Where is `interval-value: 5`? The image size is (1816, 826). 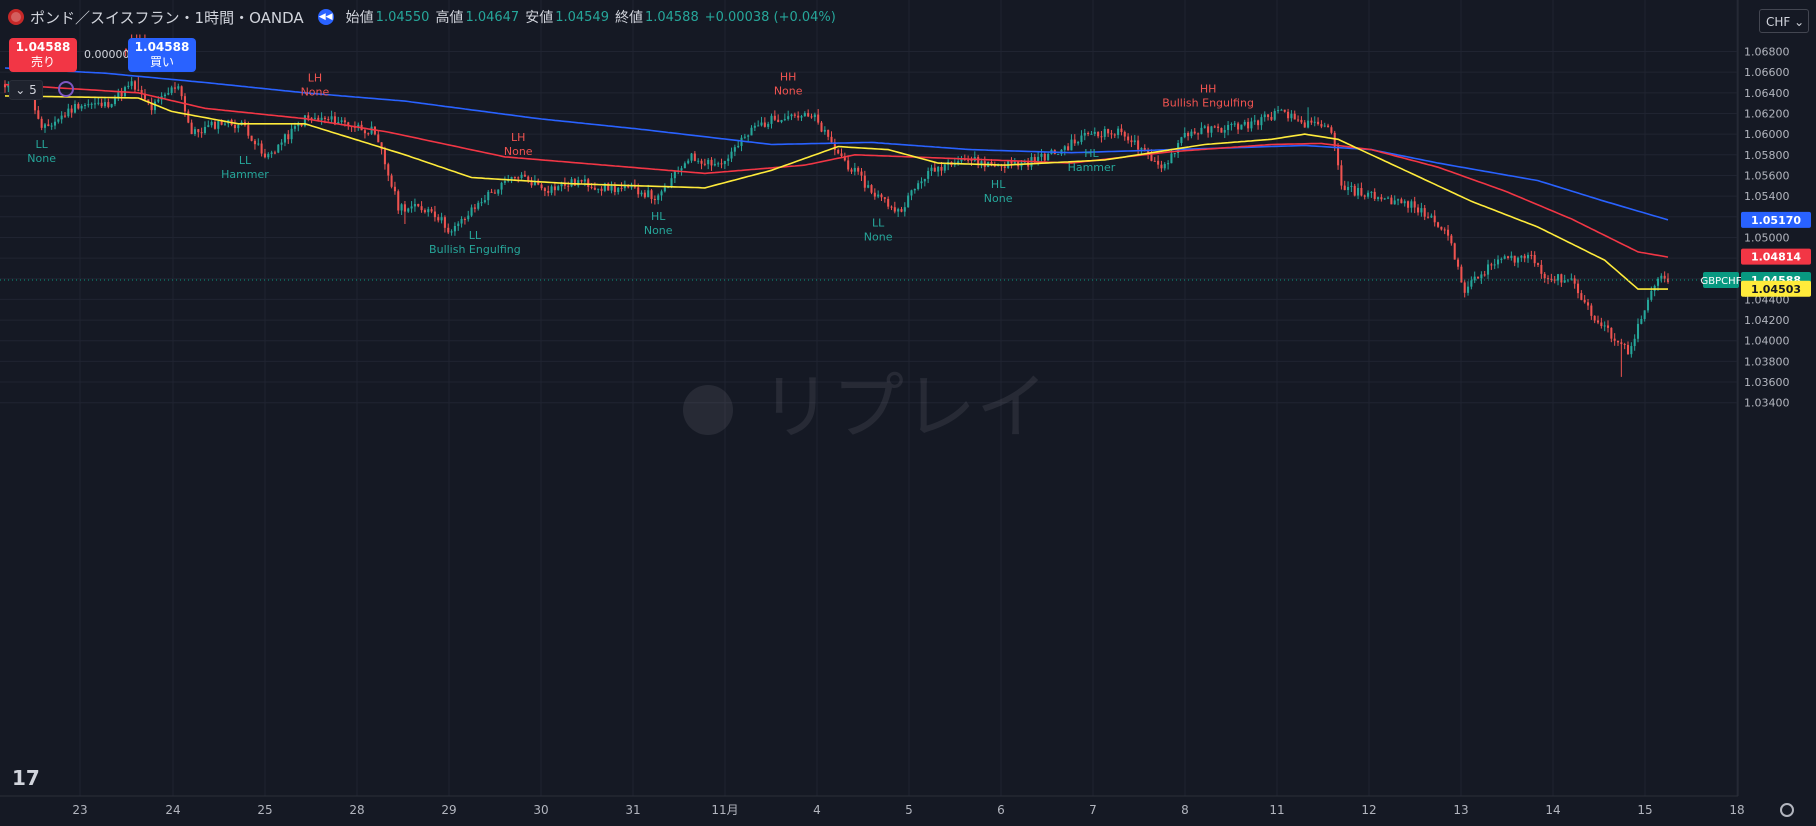
interval-value: 5 is located at coordinates (33, 90).